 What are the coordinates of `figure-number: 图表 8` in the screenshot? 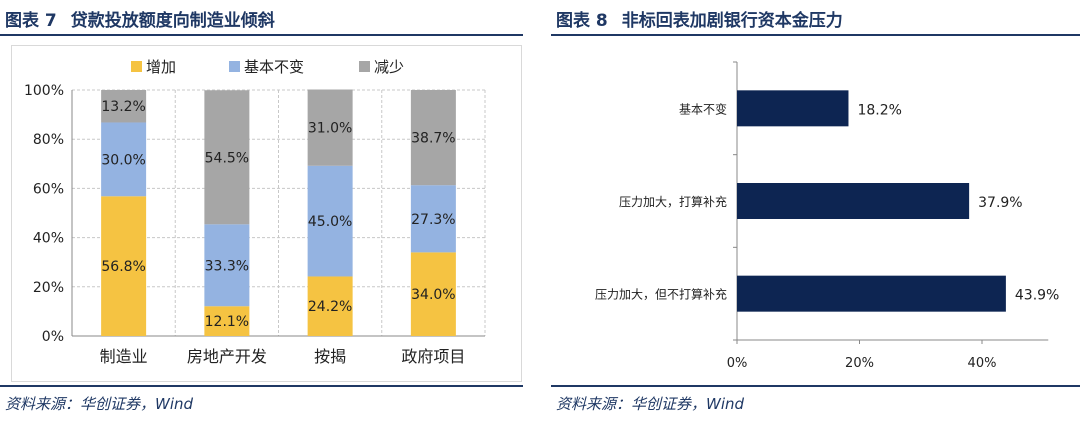 It's located at (582, 21).